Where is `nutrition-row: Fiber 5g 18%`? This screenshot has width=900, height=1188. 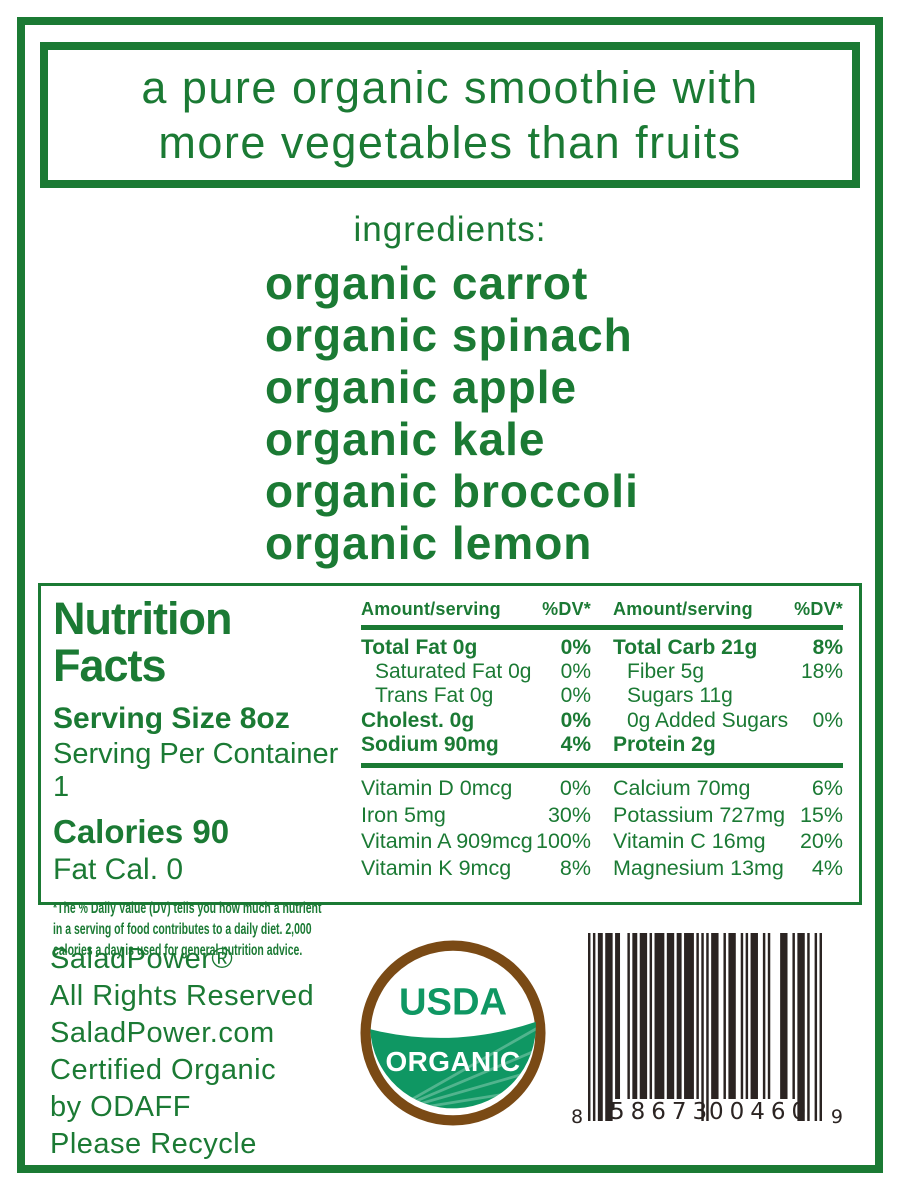
nutrition-row: Fiber 5g 18% is located at coordinates (728, 672).